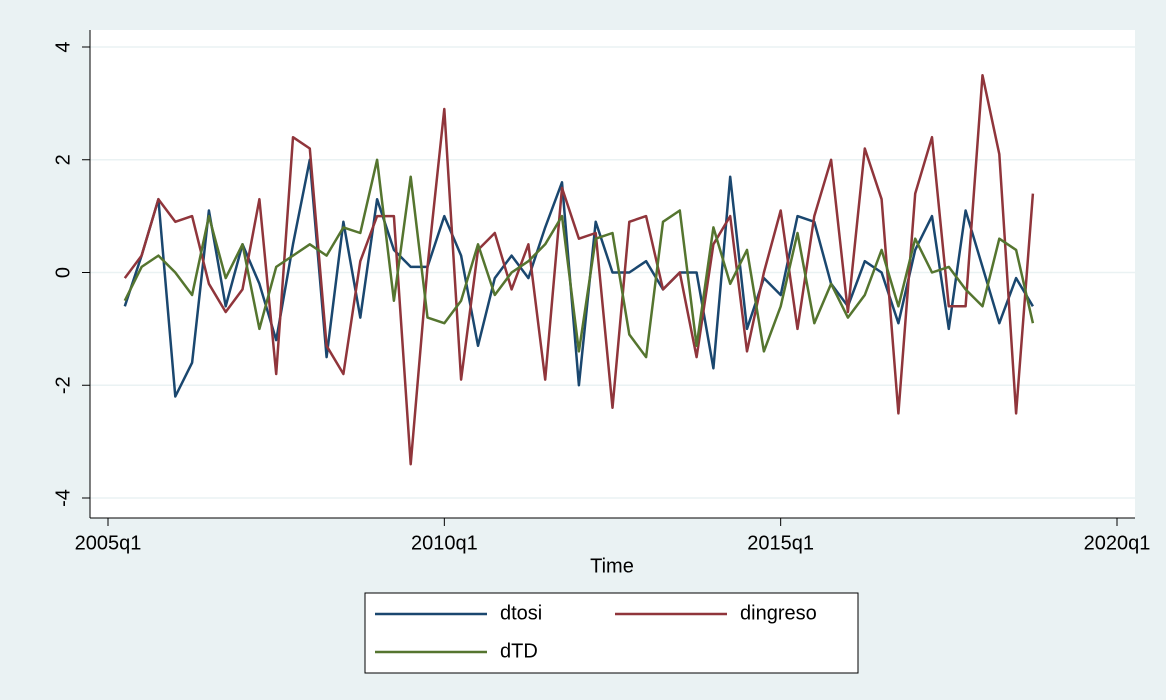 The height and width of the screenshot is (700, 1166). Describe the element at coordinates (108, 543) in the screenshot. I see `x-tick-label: 2005q1` at that location.